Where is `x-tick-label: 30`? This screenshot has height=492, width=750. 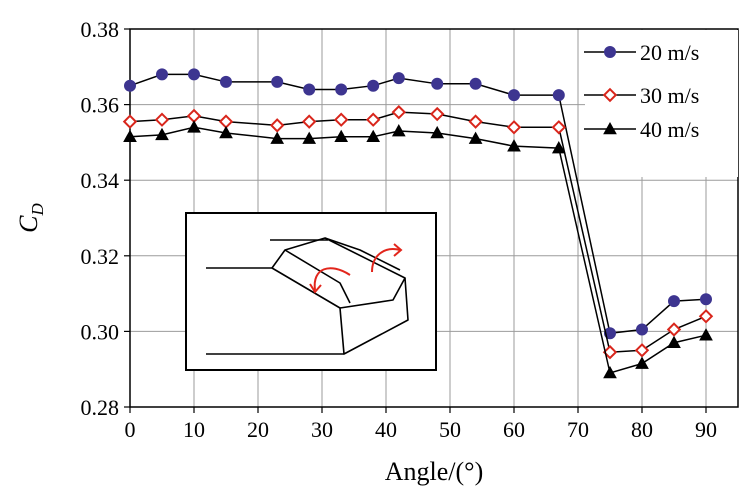
x-tick-label: 30 is located at coordinates (322, 429).